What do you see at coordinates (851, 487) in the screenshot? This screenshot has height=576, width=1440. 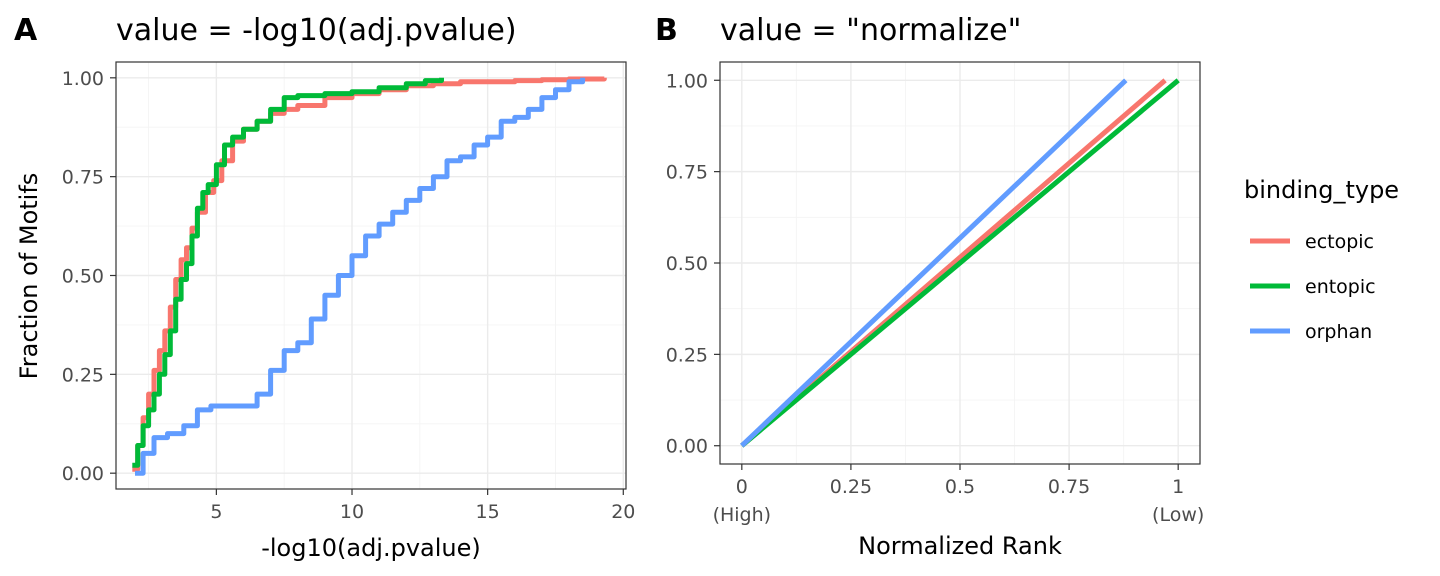 I see `x-tick-label: 0.25` at bounding box center [851, 487].